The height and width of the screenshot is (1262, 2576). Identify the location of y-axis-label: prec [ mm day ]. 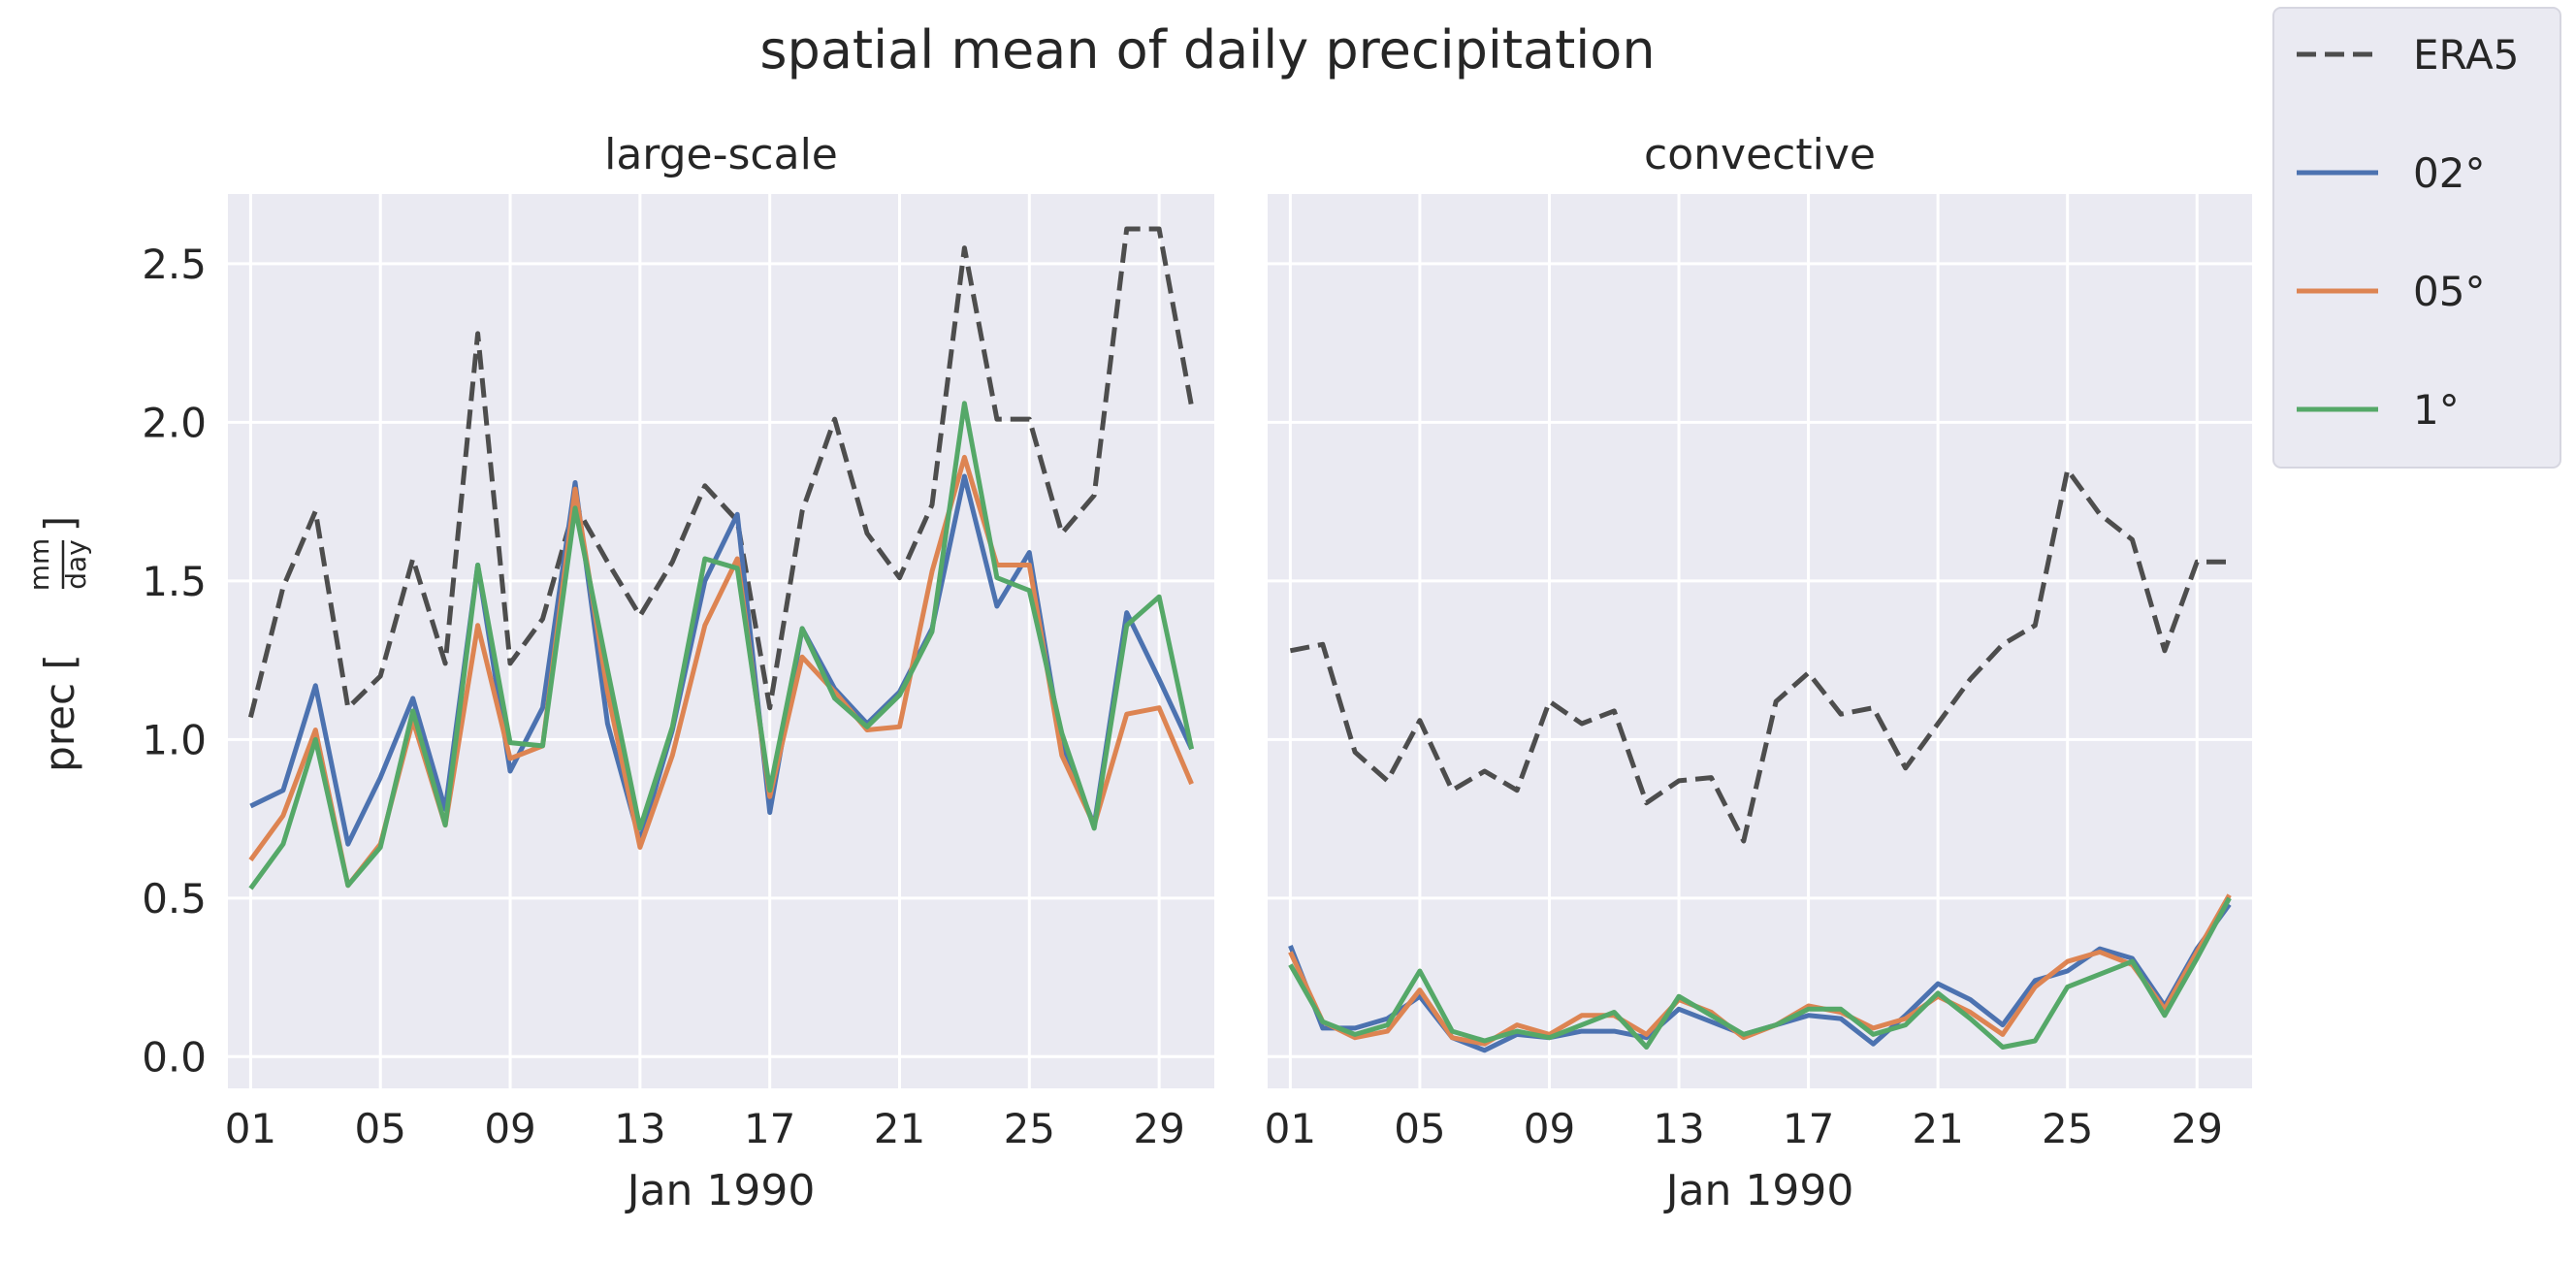
(57, 644).